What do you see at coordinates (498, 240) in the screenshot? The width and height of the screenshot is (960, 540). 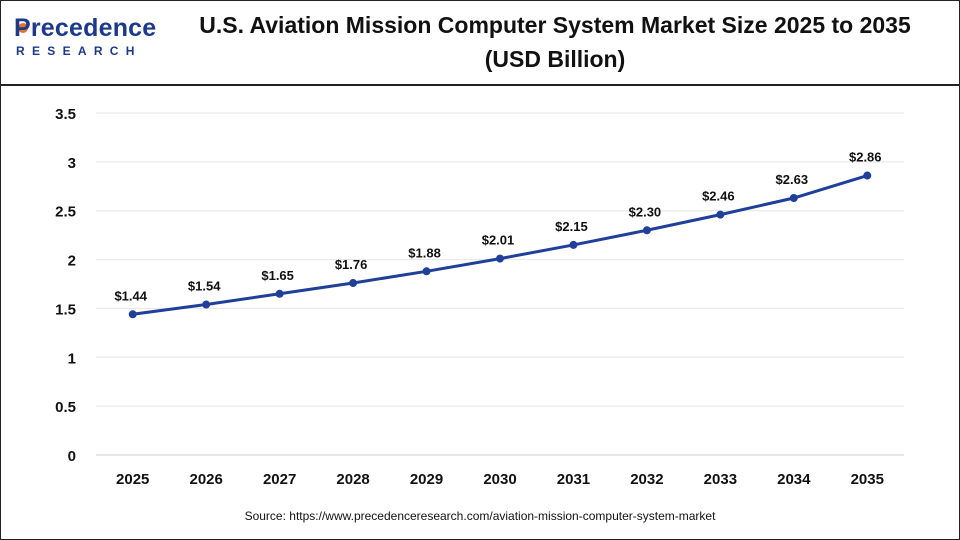 I see `data-label: $2.01` at bounding box center [498, 240].